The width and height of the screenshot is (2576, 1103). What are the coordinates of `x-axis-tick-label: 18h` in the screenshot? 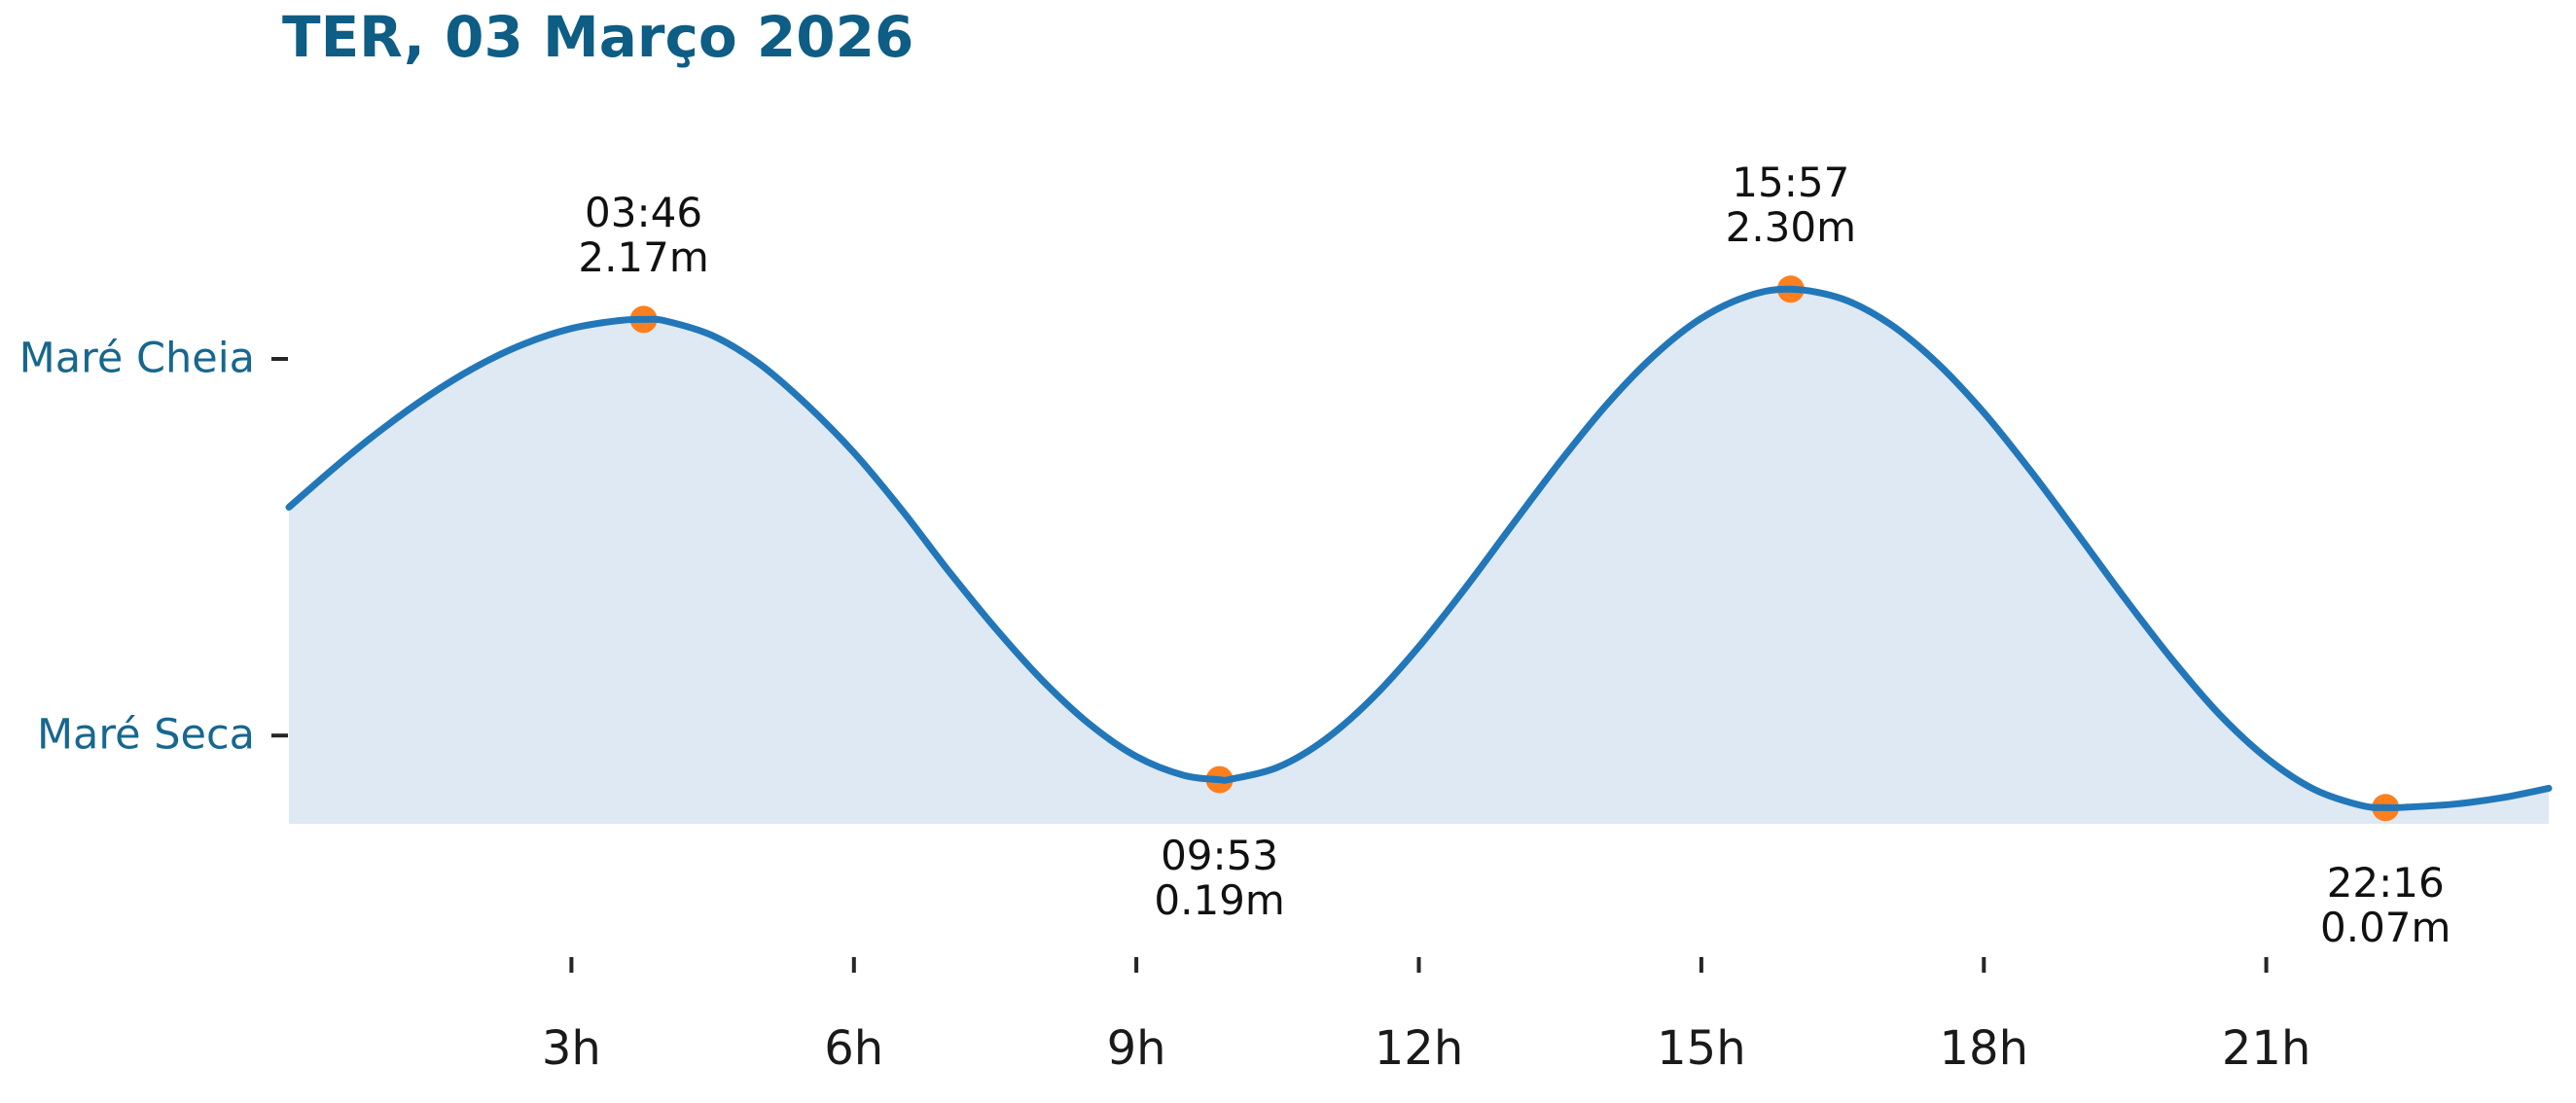 It's located at (1984, 1048).